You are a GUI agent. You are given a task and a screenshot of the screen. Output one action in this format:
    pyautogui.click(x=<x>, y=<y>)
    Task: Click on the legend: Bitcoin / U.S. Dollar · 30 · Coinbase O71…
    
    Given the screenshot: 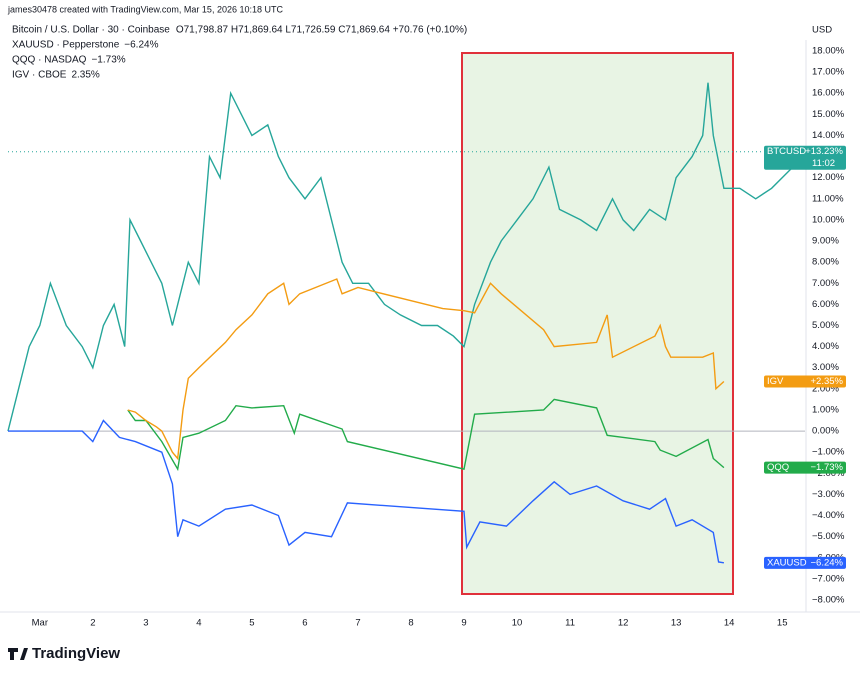 What is the action you would take?
    pyautogui.click(x=239, y=53)
    